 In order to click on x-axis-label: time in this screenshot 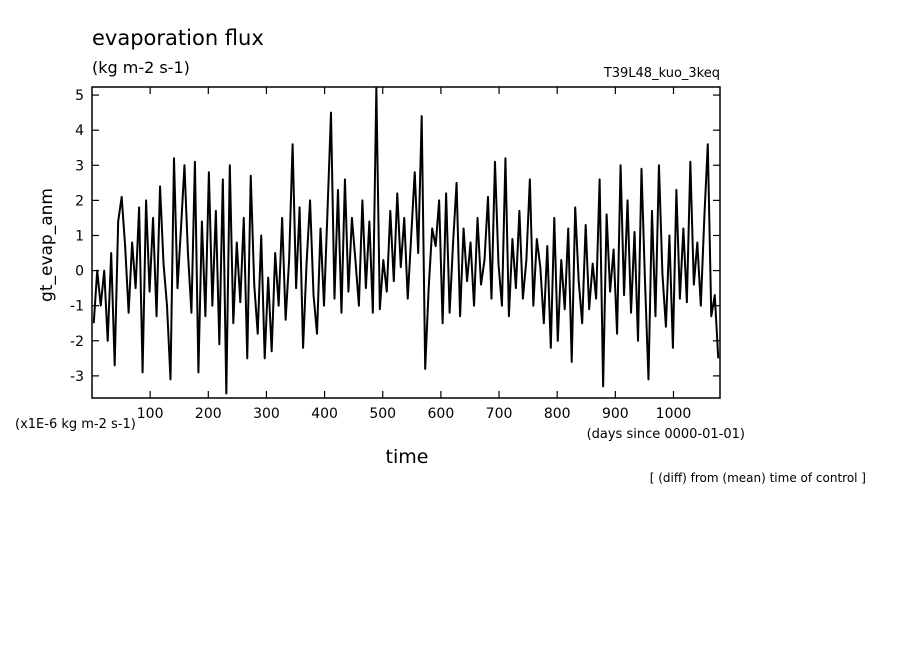, I will do `click(407, 457)`.